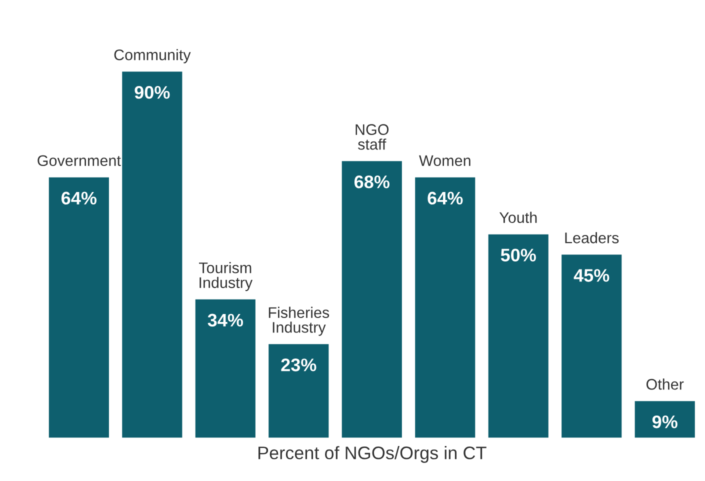 Image resolution: width=705 pixels, height=481 pixels. I want to click on x-tick-label: Government, so click(79, 160).